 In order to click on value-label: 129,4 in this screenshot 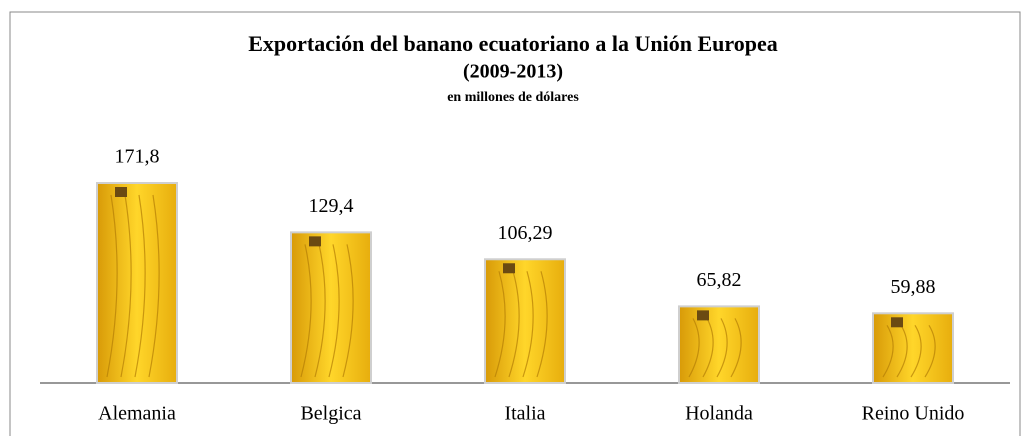, I will do `click(331, 206)`.